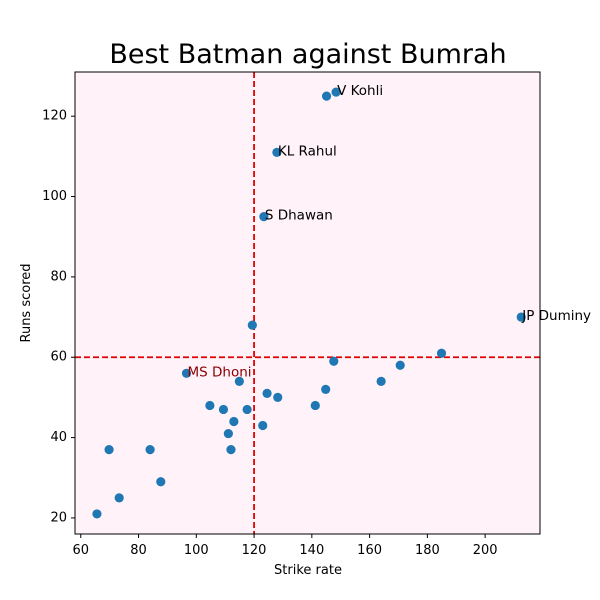 The image size is (600, 600). Describe the element at coordinates (58, 317) in the screenshot. I see `y-axis-ticks: 20 40 60 80 100 120` at that location.